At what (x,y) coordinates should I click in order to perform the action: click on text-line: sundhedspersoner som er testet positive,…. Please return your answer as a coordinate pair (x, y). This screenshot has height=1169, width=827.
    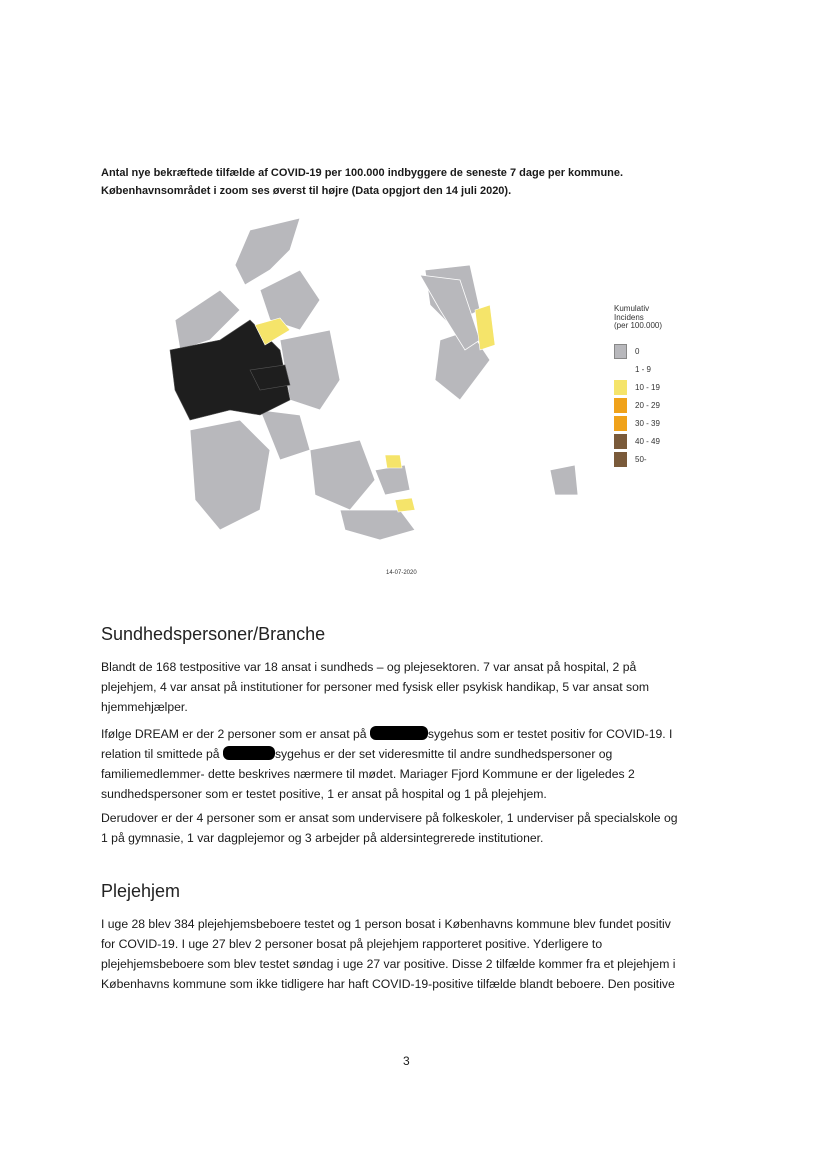
    Looking at the image, I should click on (324, 794).